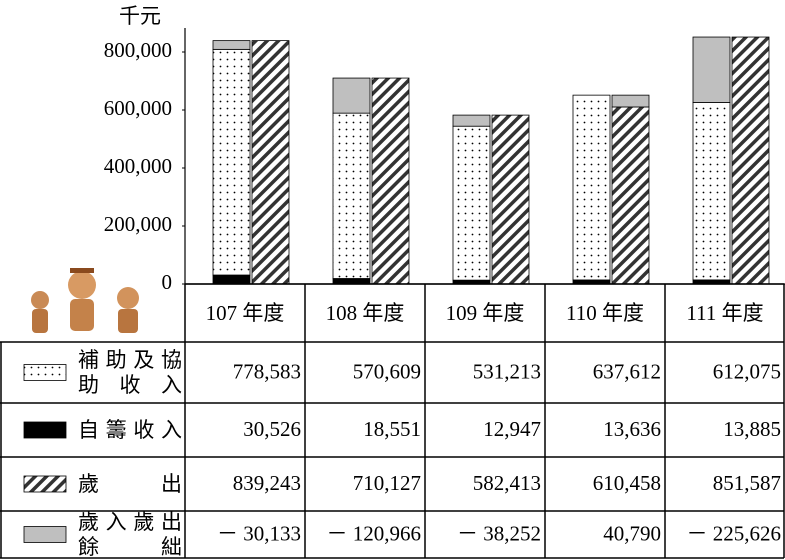 Image resolution: width=785 pixels, height=560 pixels. What do you see at coordinates (374, 533) in the screenshot?
I see `value-label: － 120,966` at bounding box center [374, 533].